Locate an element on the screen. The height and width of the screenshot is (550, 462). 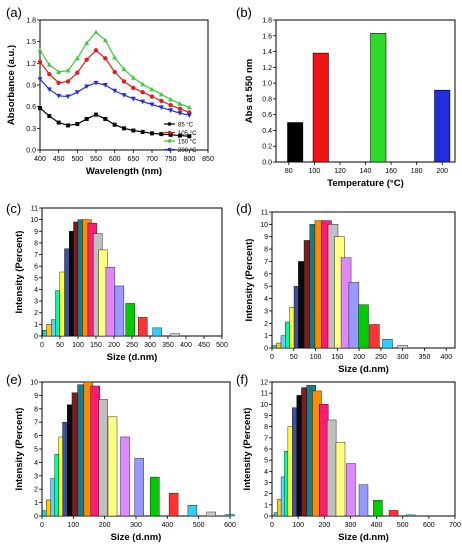
x-tick-label: 850 is located at coordinates (208, 159).